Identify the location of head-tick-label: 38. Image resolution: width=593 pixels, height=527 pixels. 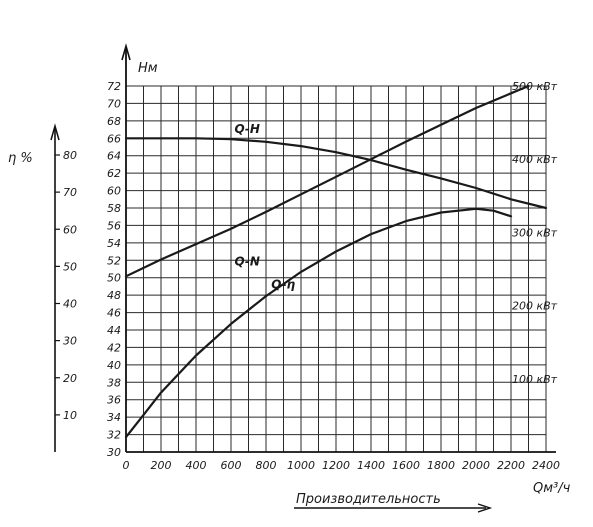
(114, 382).